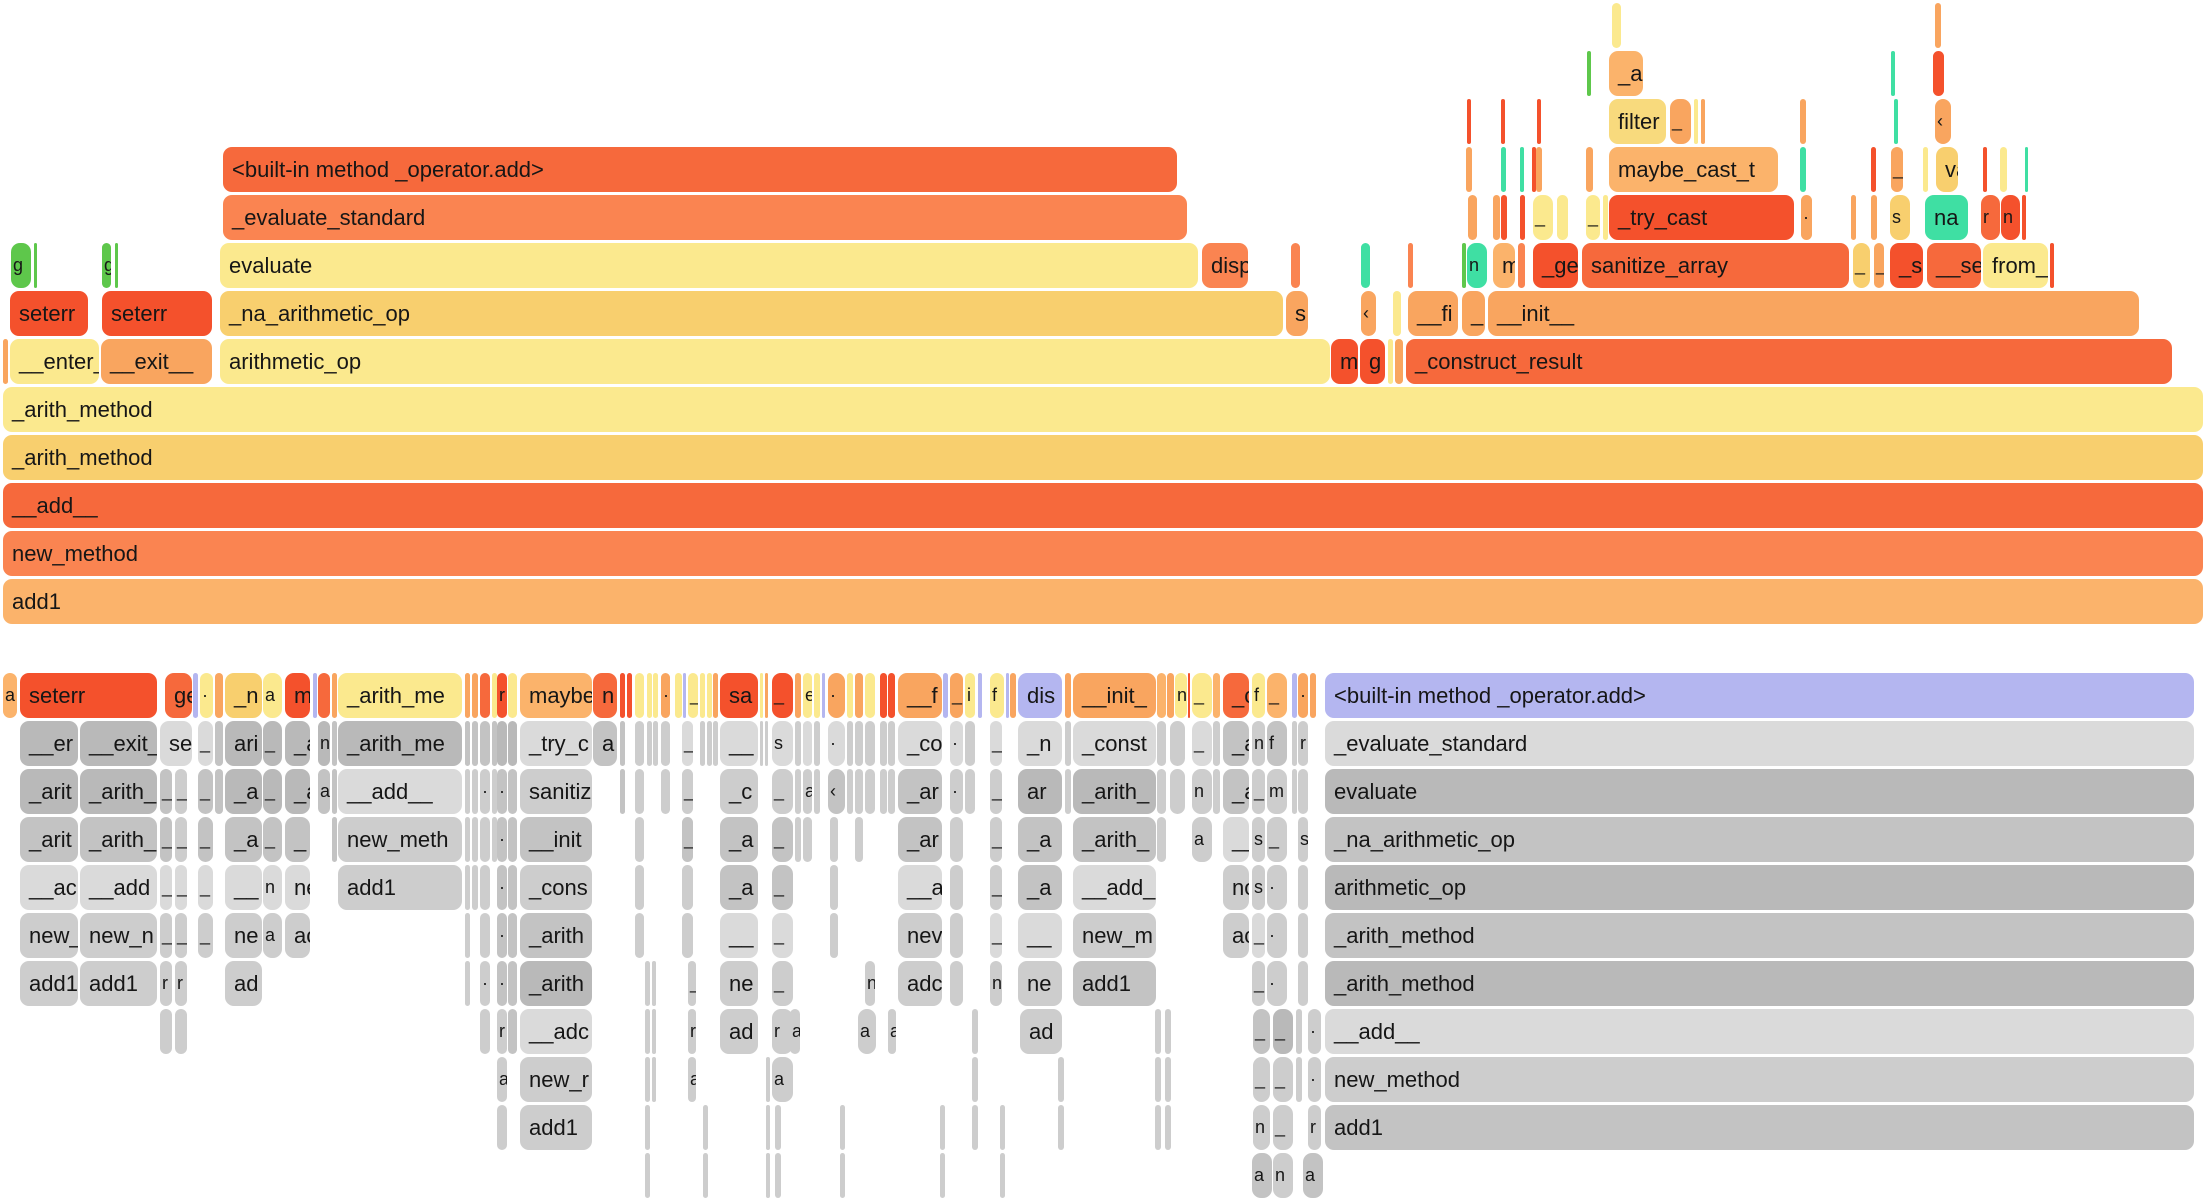 This screenshot has width=2206, height=1198. I want to click on frame-new_n: new_n, so click(118, 935).